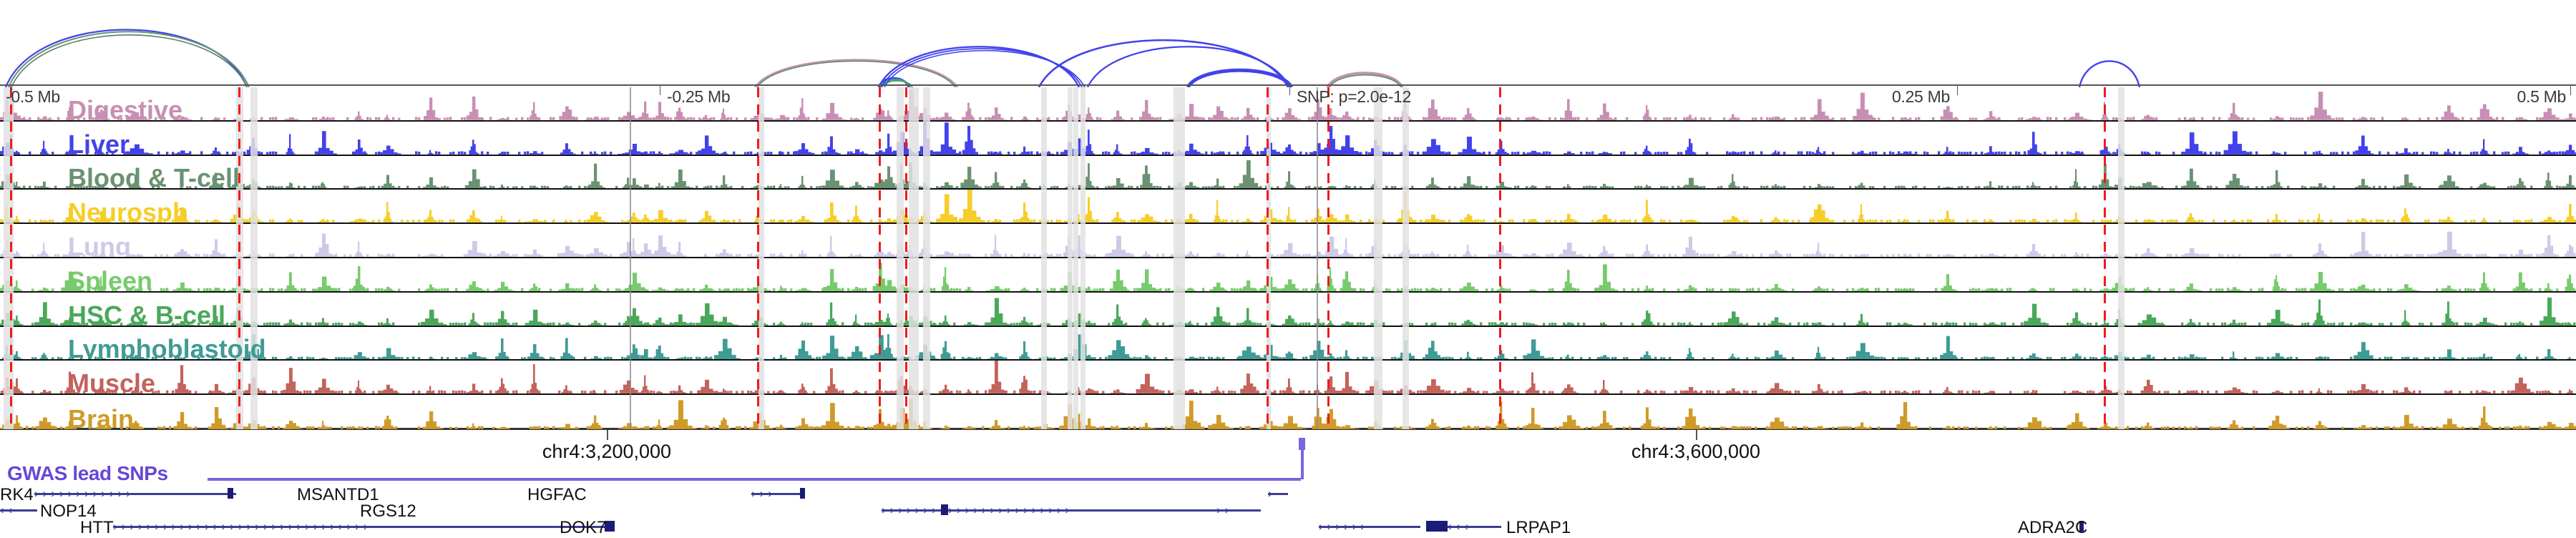 This screenshot has width=2576, height=538. I want to click on signal-track: HSC & B-cell, so click(1288, 310).